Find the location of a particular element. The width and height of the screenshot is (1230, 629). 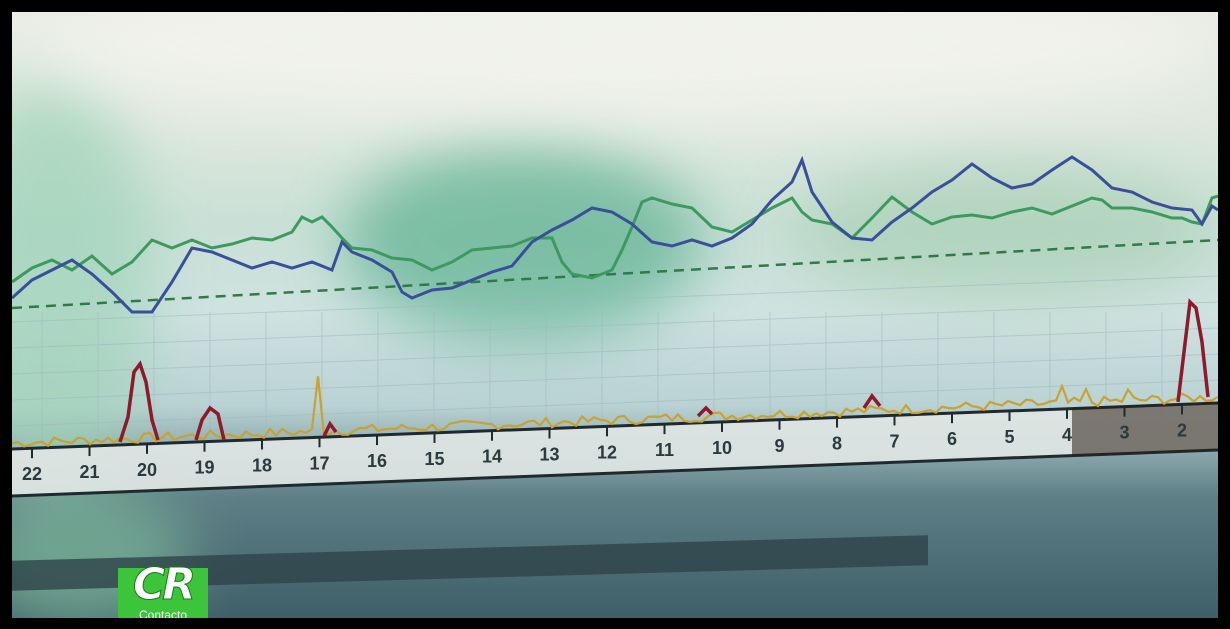

ruler-tick-label: 12 is located at coordinates (607, 452).